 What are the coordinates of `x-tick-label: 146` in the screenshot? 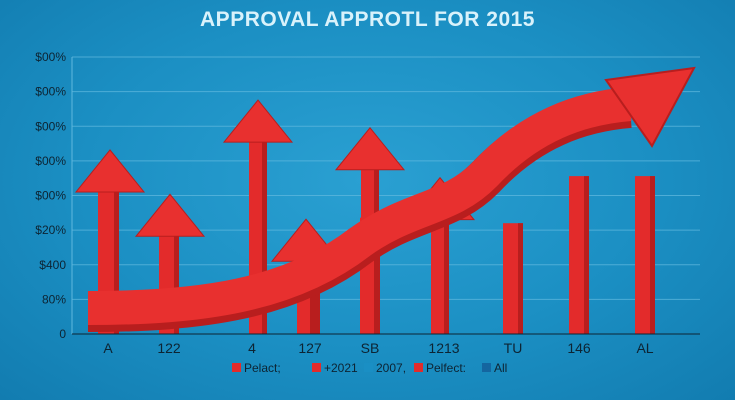 It's located at (579, 348).